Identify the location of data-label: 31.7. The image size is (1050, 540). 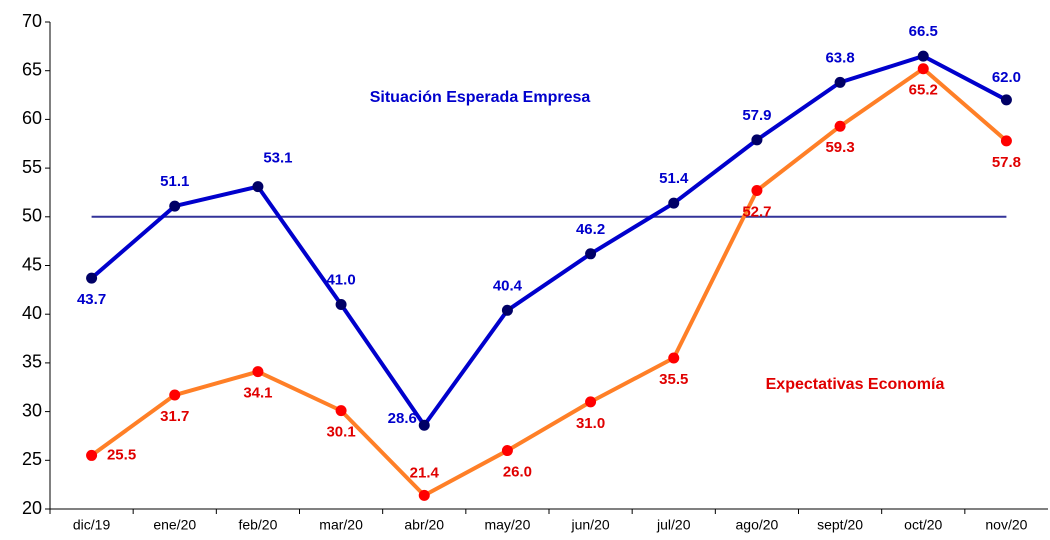
(174, 416).